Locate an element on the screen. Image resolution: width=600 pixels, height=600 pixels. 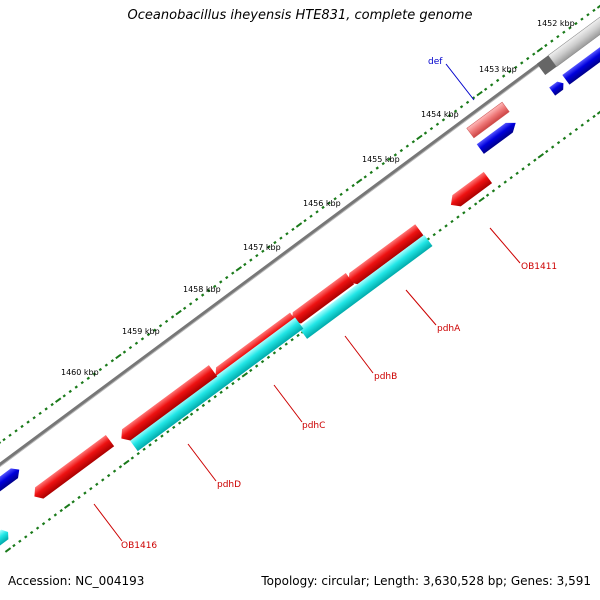
gene-gray-top is located at coordinates (568, 45).